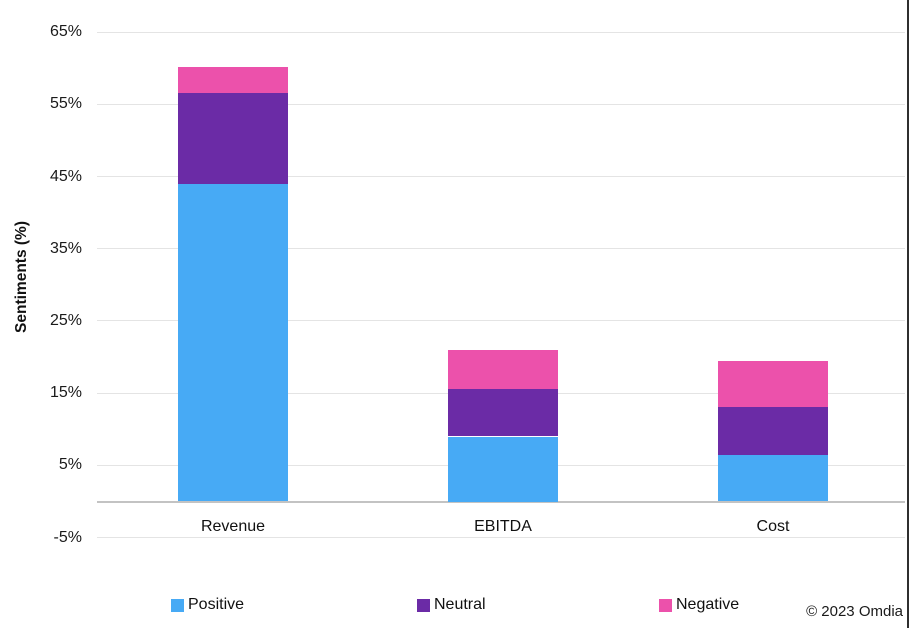  What do you see at coordinates (65, 31) in the screenshot?
I see `y-tick-label-65: 65%` at bounding box center [65, 31].